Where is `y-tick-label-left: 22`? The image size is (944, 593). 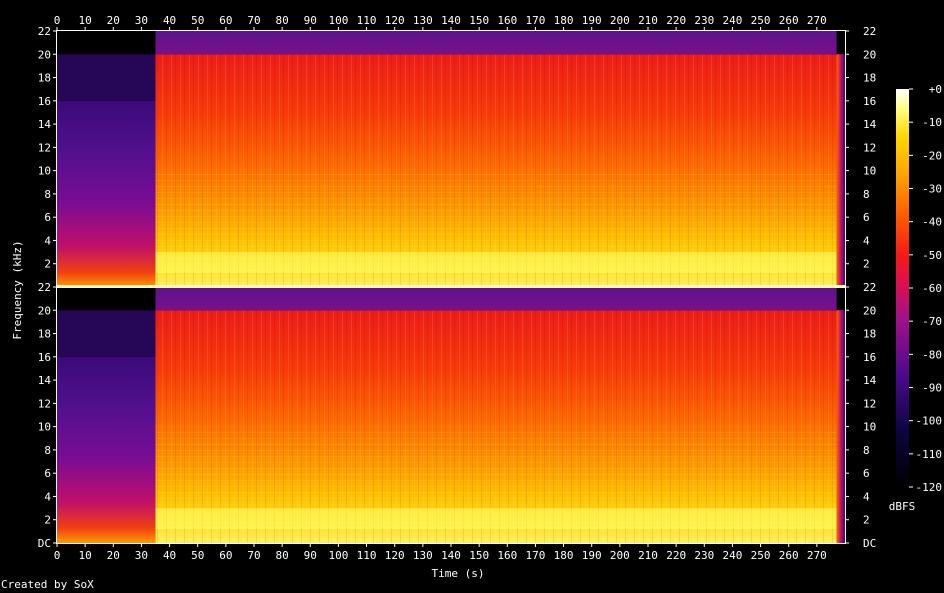
y-tick-label-left: 22 is located at coordinates (44, 287).